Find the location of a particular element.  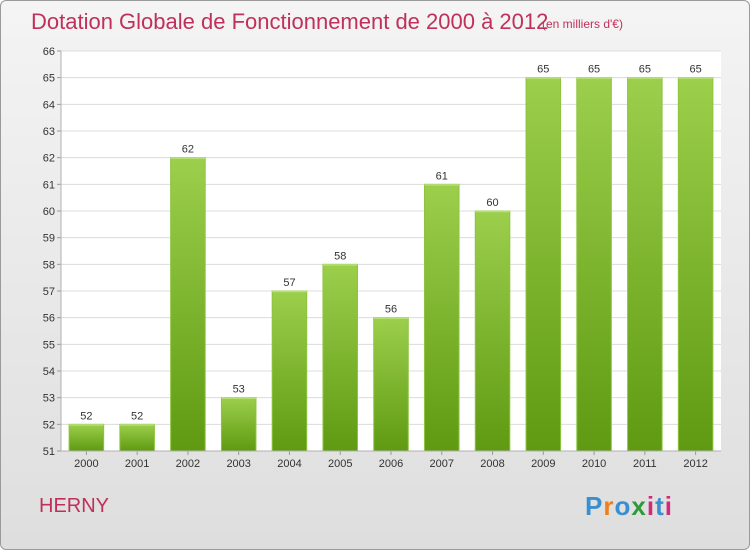

x-tick-label: 2004 is located at coordinates (289, 464).